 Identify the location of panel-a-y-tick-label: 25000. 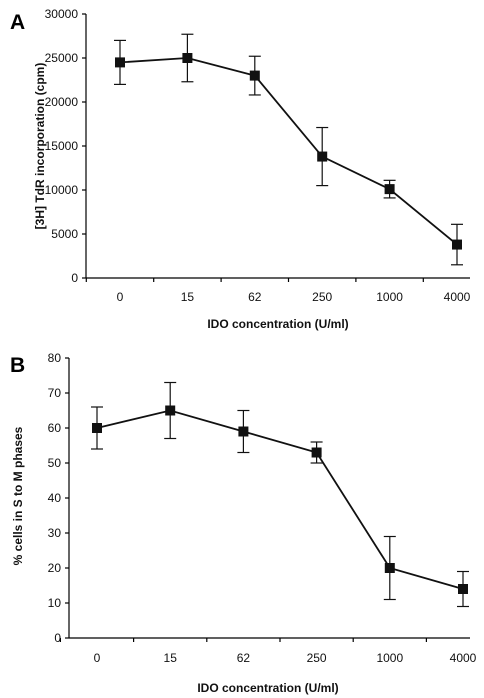
(62, 58).